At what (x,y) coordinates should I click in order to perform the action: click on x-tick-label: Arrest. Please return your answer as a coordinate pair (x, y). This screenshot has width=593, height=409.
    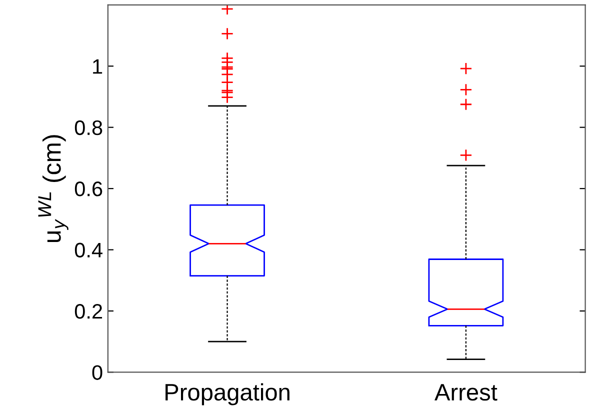
    Looking at the image, I should click on (466, 392).